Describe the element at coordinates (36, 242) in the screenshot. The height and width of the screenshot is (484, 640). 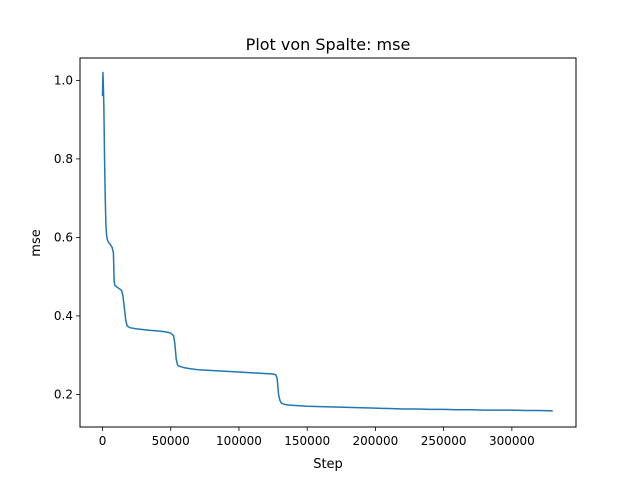
I see `y-axis-label: mse` at that location.